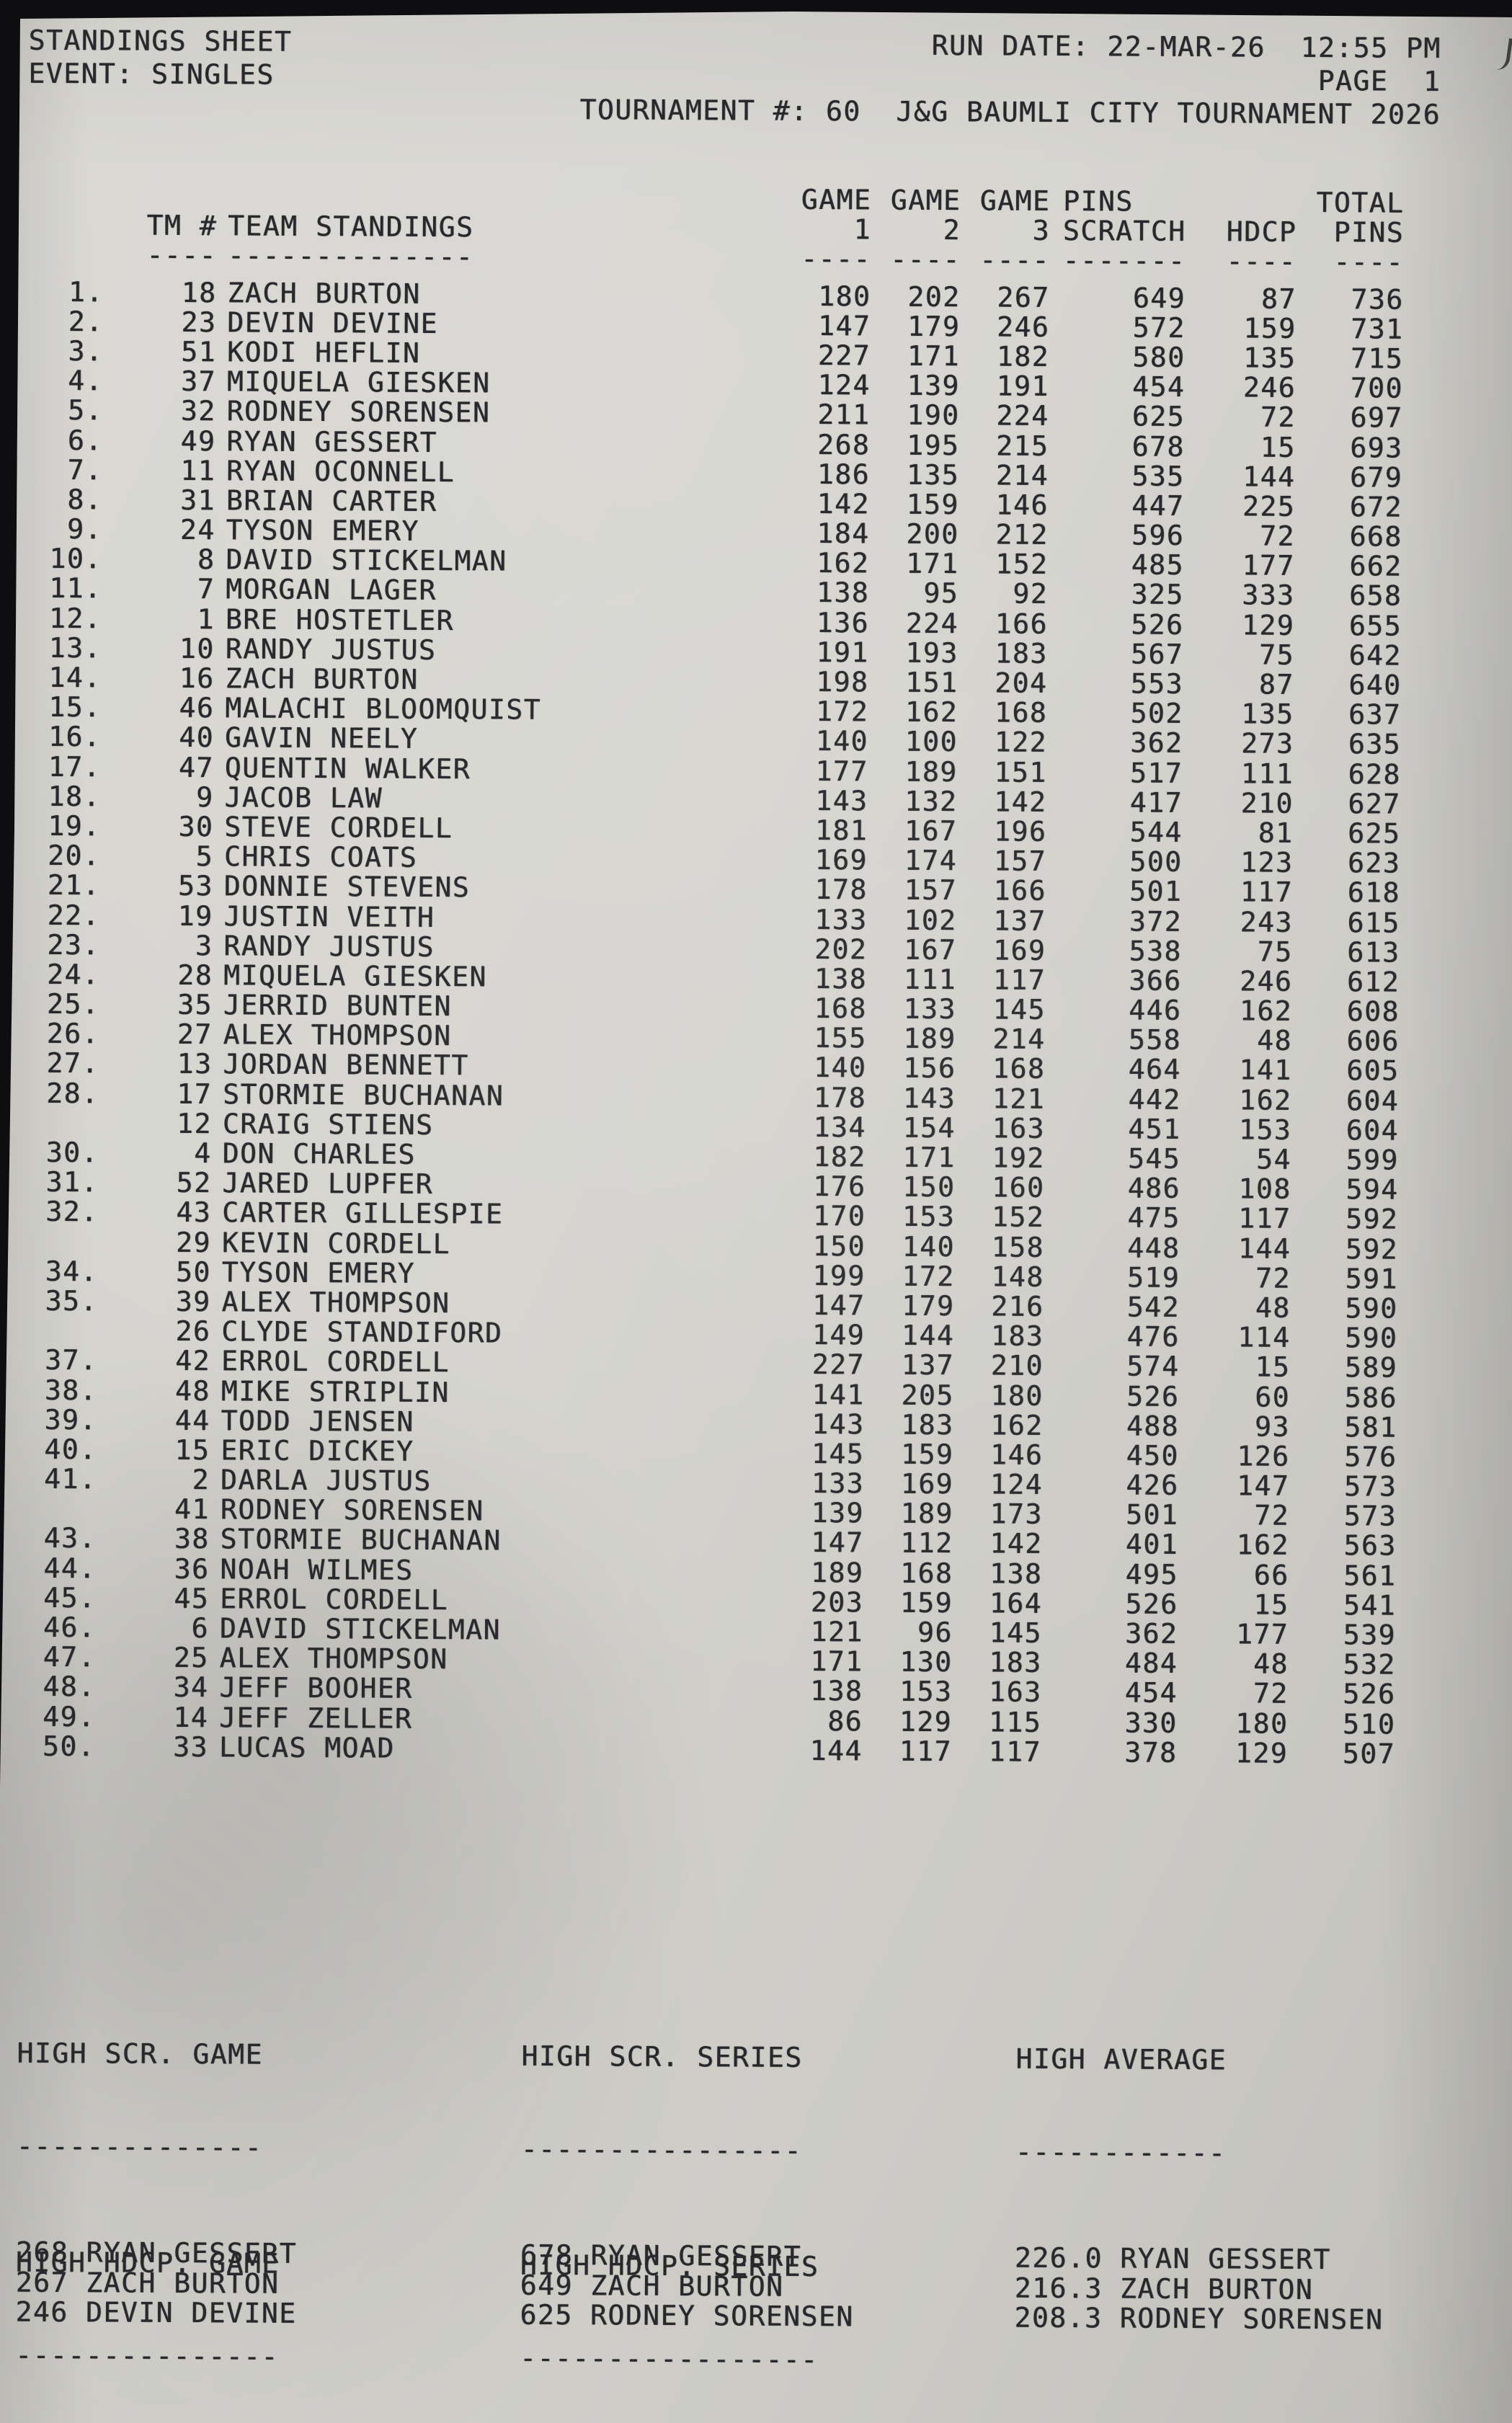  Describe the element at coordinates (1022, 653) in the screenshot. I see `cell: 183` at that location.